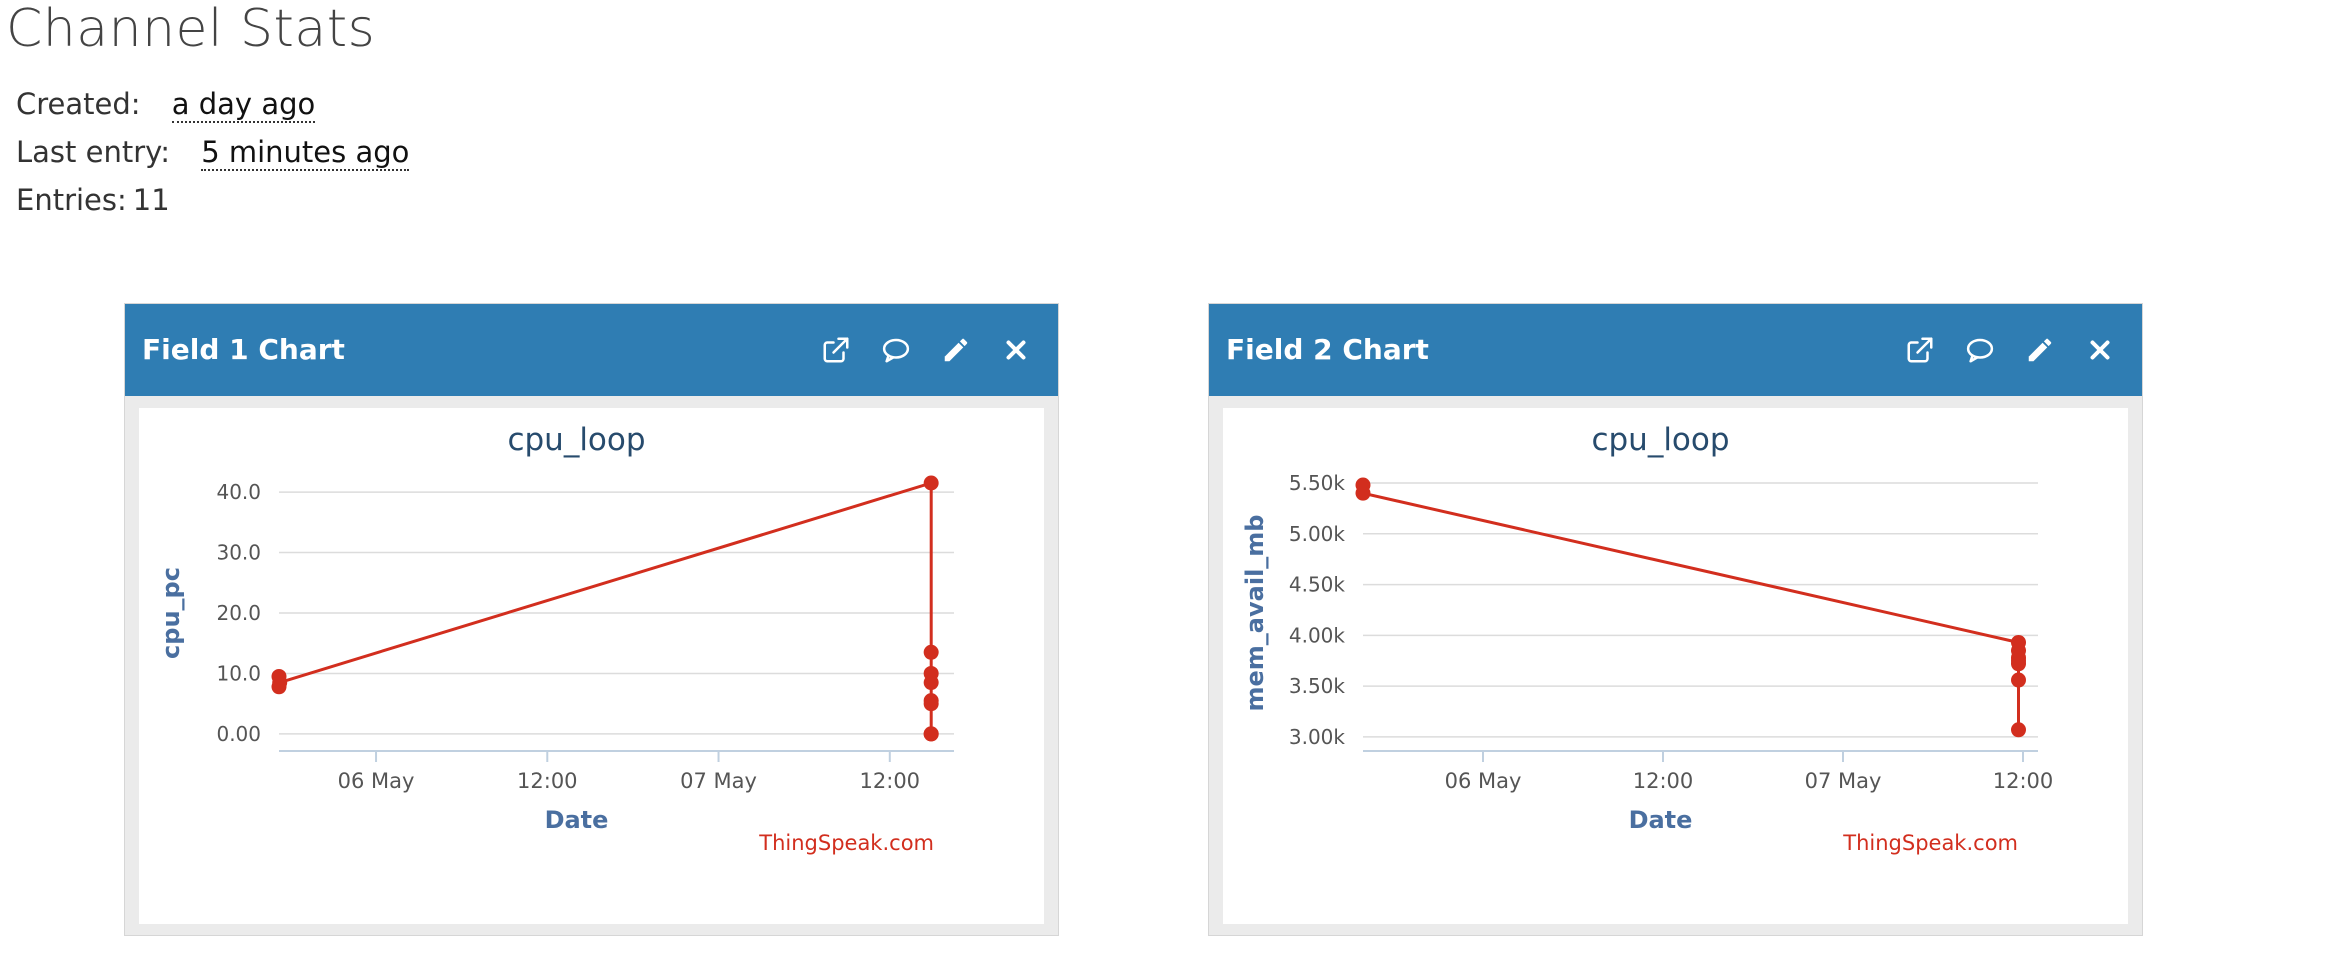 This screenshot has width=2335, height=968. What do you see at coordinates (305, 153) in the screenshot?
I see `last-entry-value: 5 minutes ago` at bounding box center [305, 153].